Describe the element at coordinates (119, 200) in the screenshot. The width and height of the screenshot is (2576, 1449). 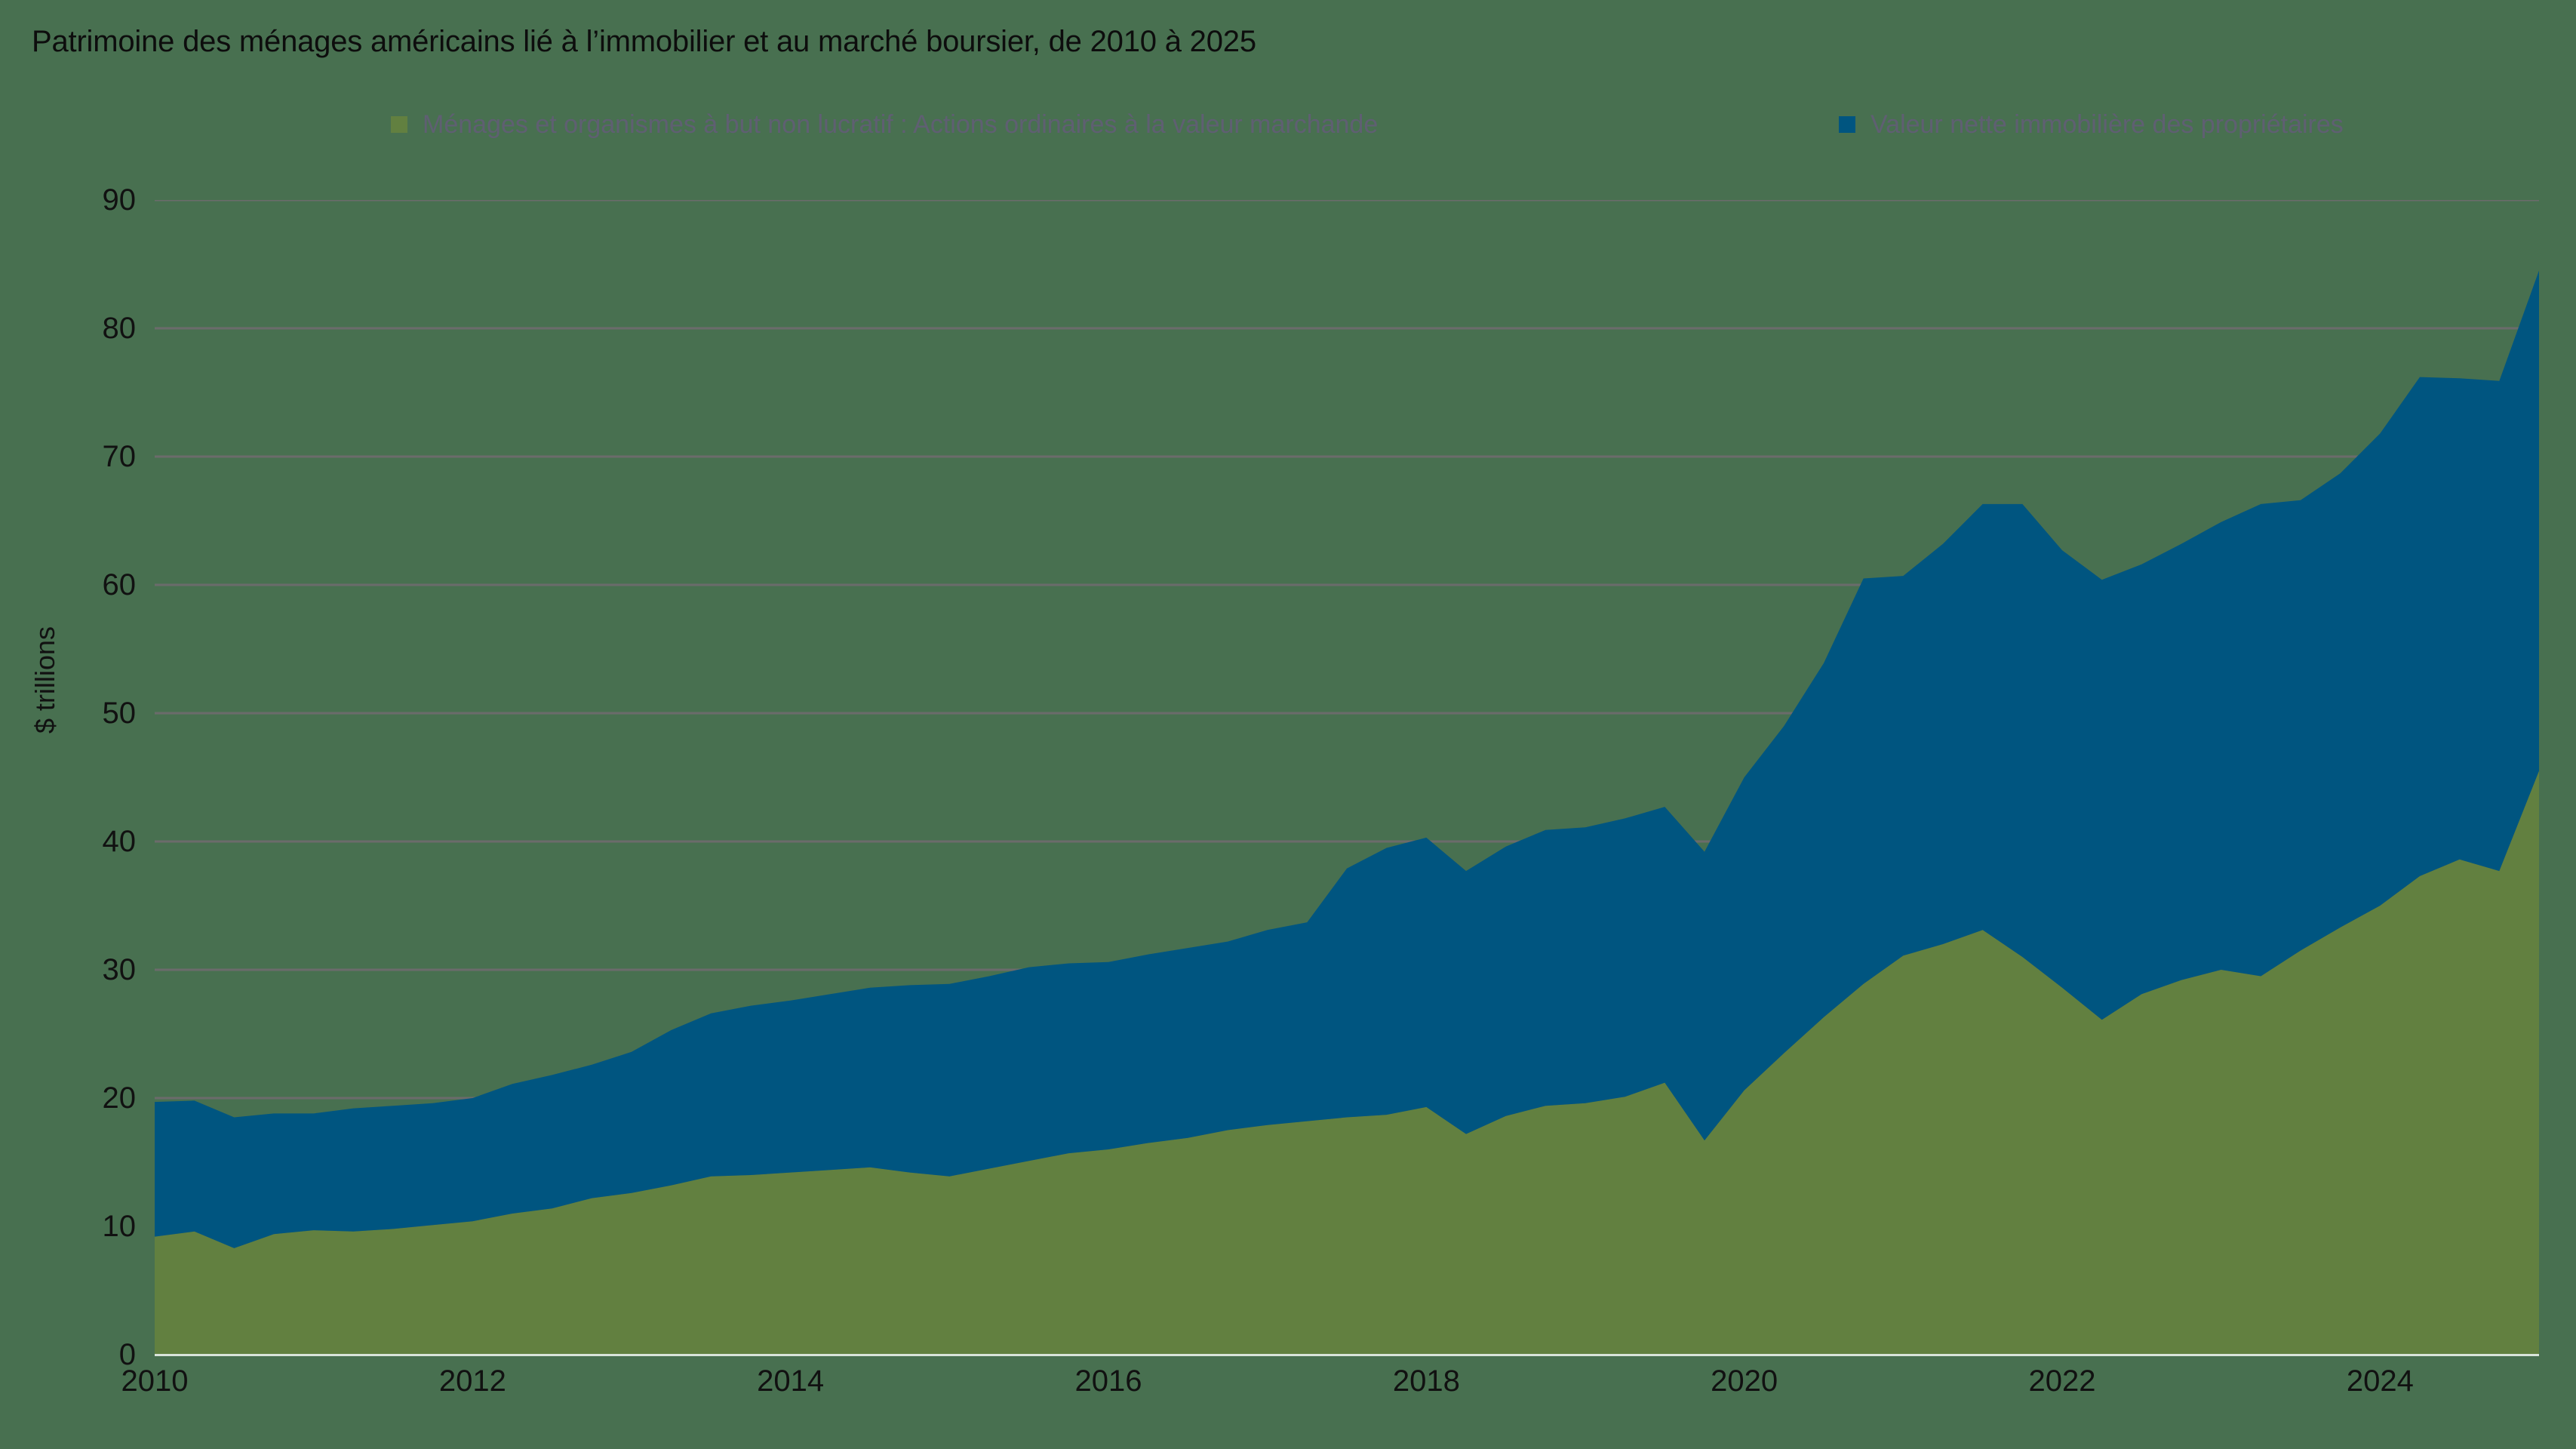
I see `y-axis-tick-label: 90` at that location.